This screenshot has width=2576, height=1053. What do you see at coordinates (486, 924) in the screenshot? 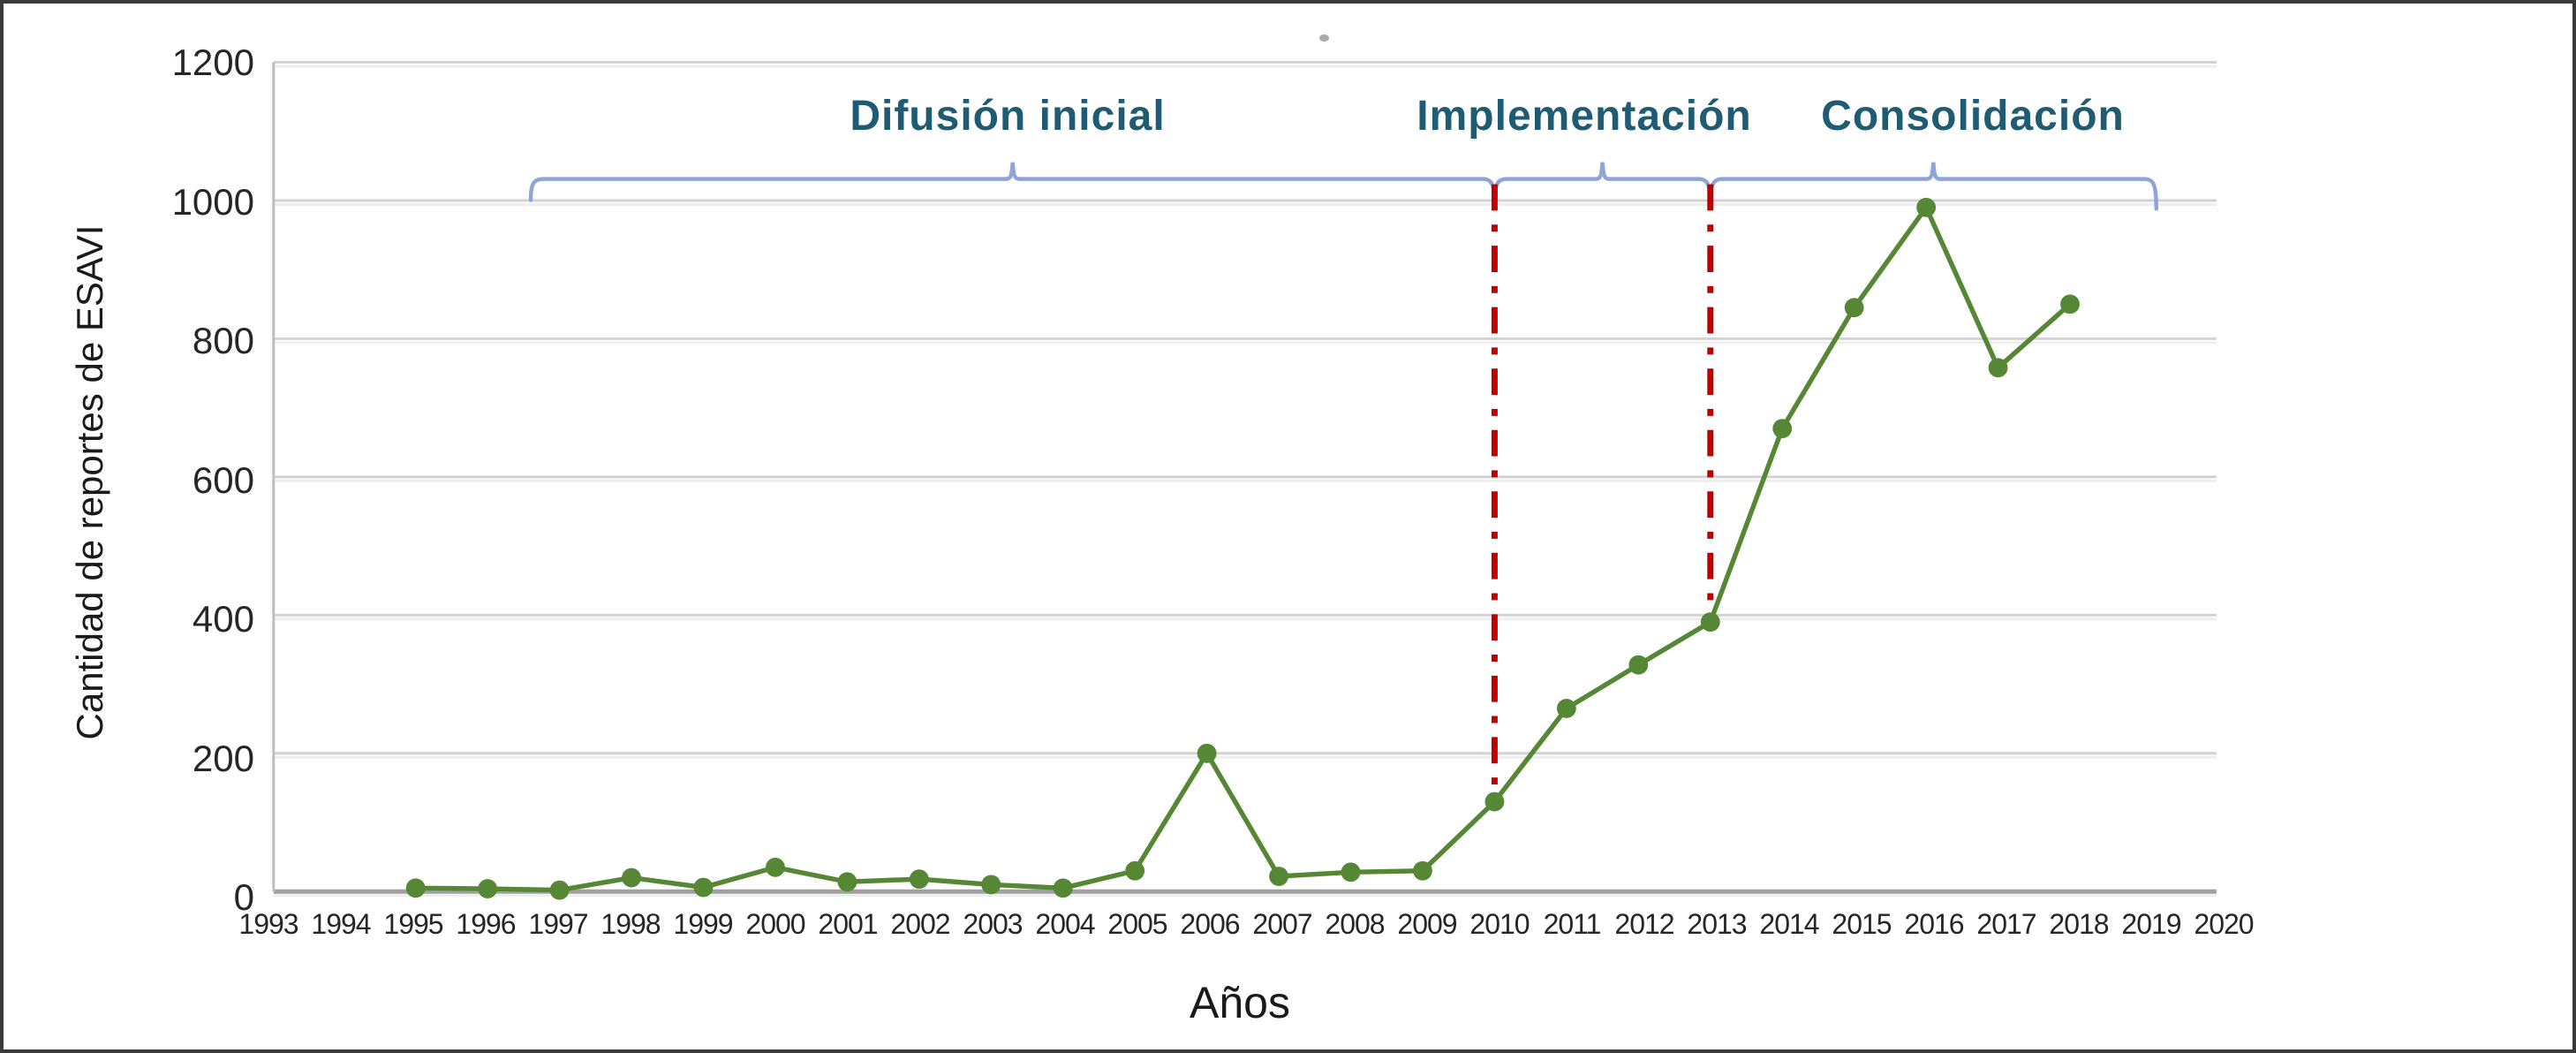
I see `x-tick-label: 1996` at bounding box center [486, 924].